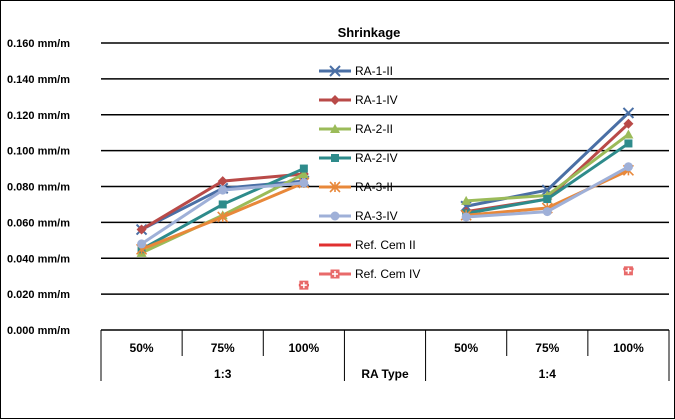 The width and height of the screenshot is (675, 420). I want to click on legend-item: RA-2-IV, so click(358, 158).